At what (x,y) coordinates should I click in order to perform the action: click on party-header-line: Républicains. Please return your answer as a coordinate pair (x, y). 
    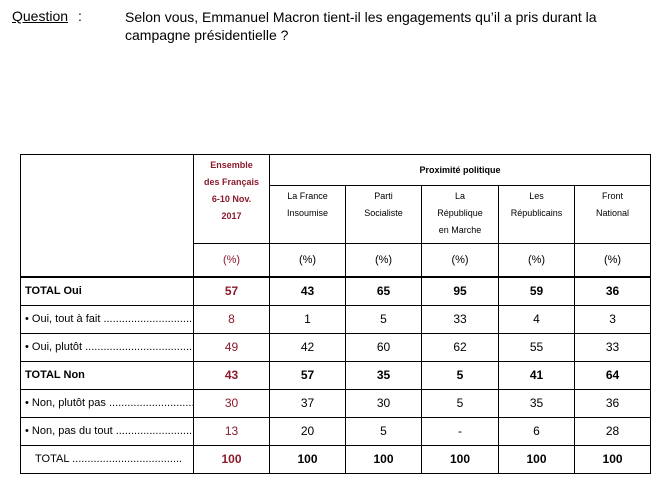
    Looking at the image, I should click on (536, 213).